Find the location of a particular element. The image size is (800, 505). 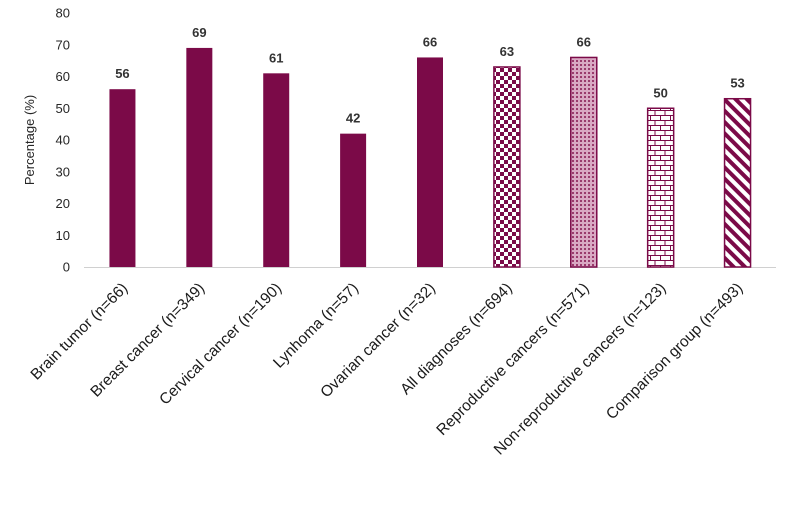

bar-value-label: 63 is located at coordinates (507, 51).